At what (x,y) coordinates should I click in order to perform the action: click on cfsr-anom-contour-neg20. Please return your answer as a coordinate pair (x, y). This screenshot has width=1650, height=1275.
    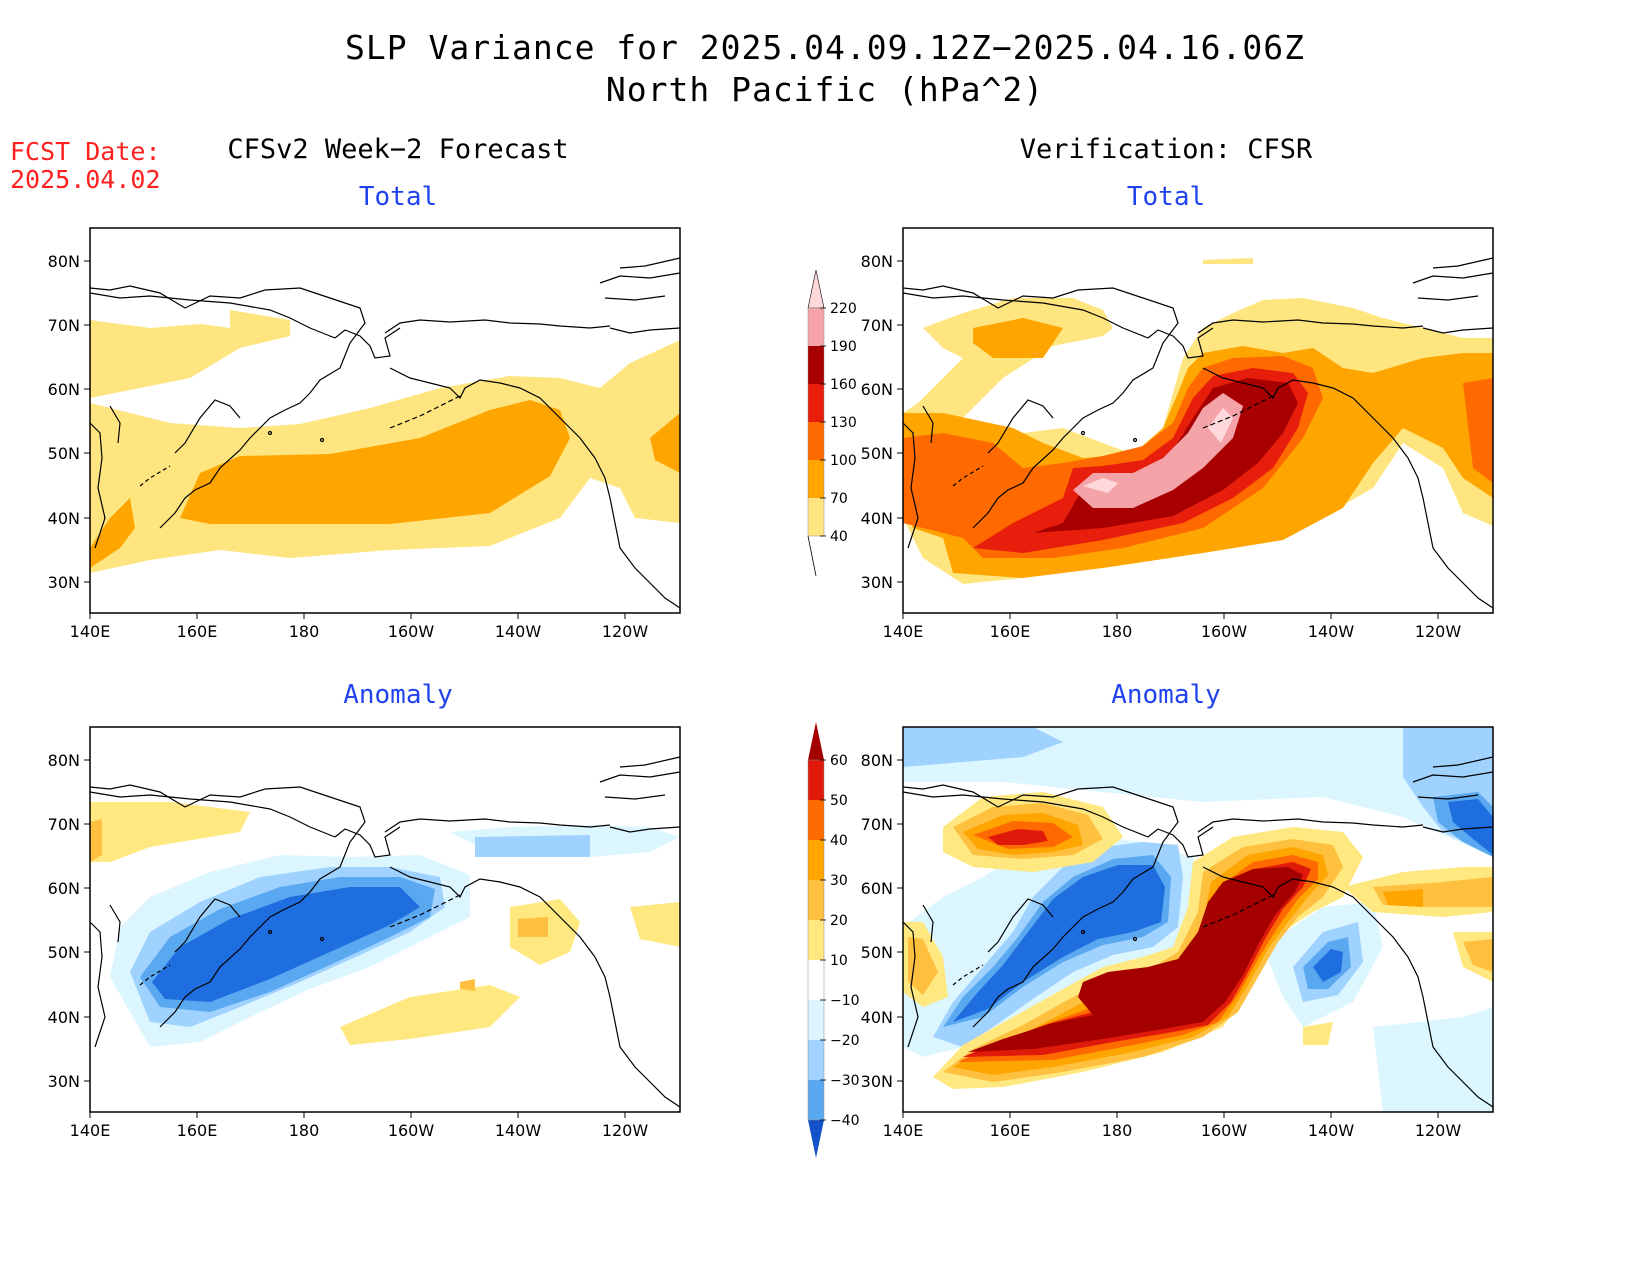
    Looking at the image, I should click on (983, 747).